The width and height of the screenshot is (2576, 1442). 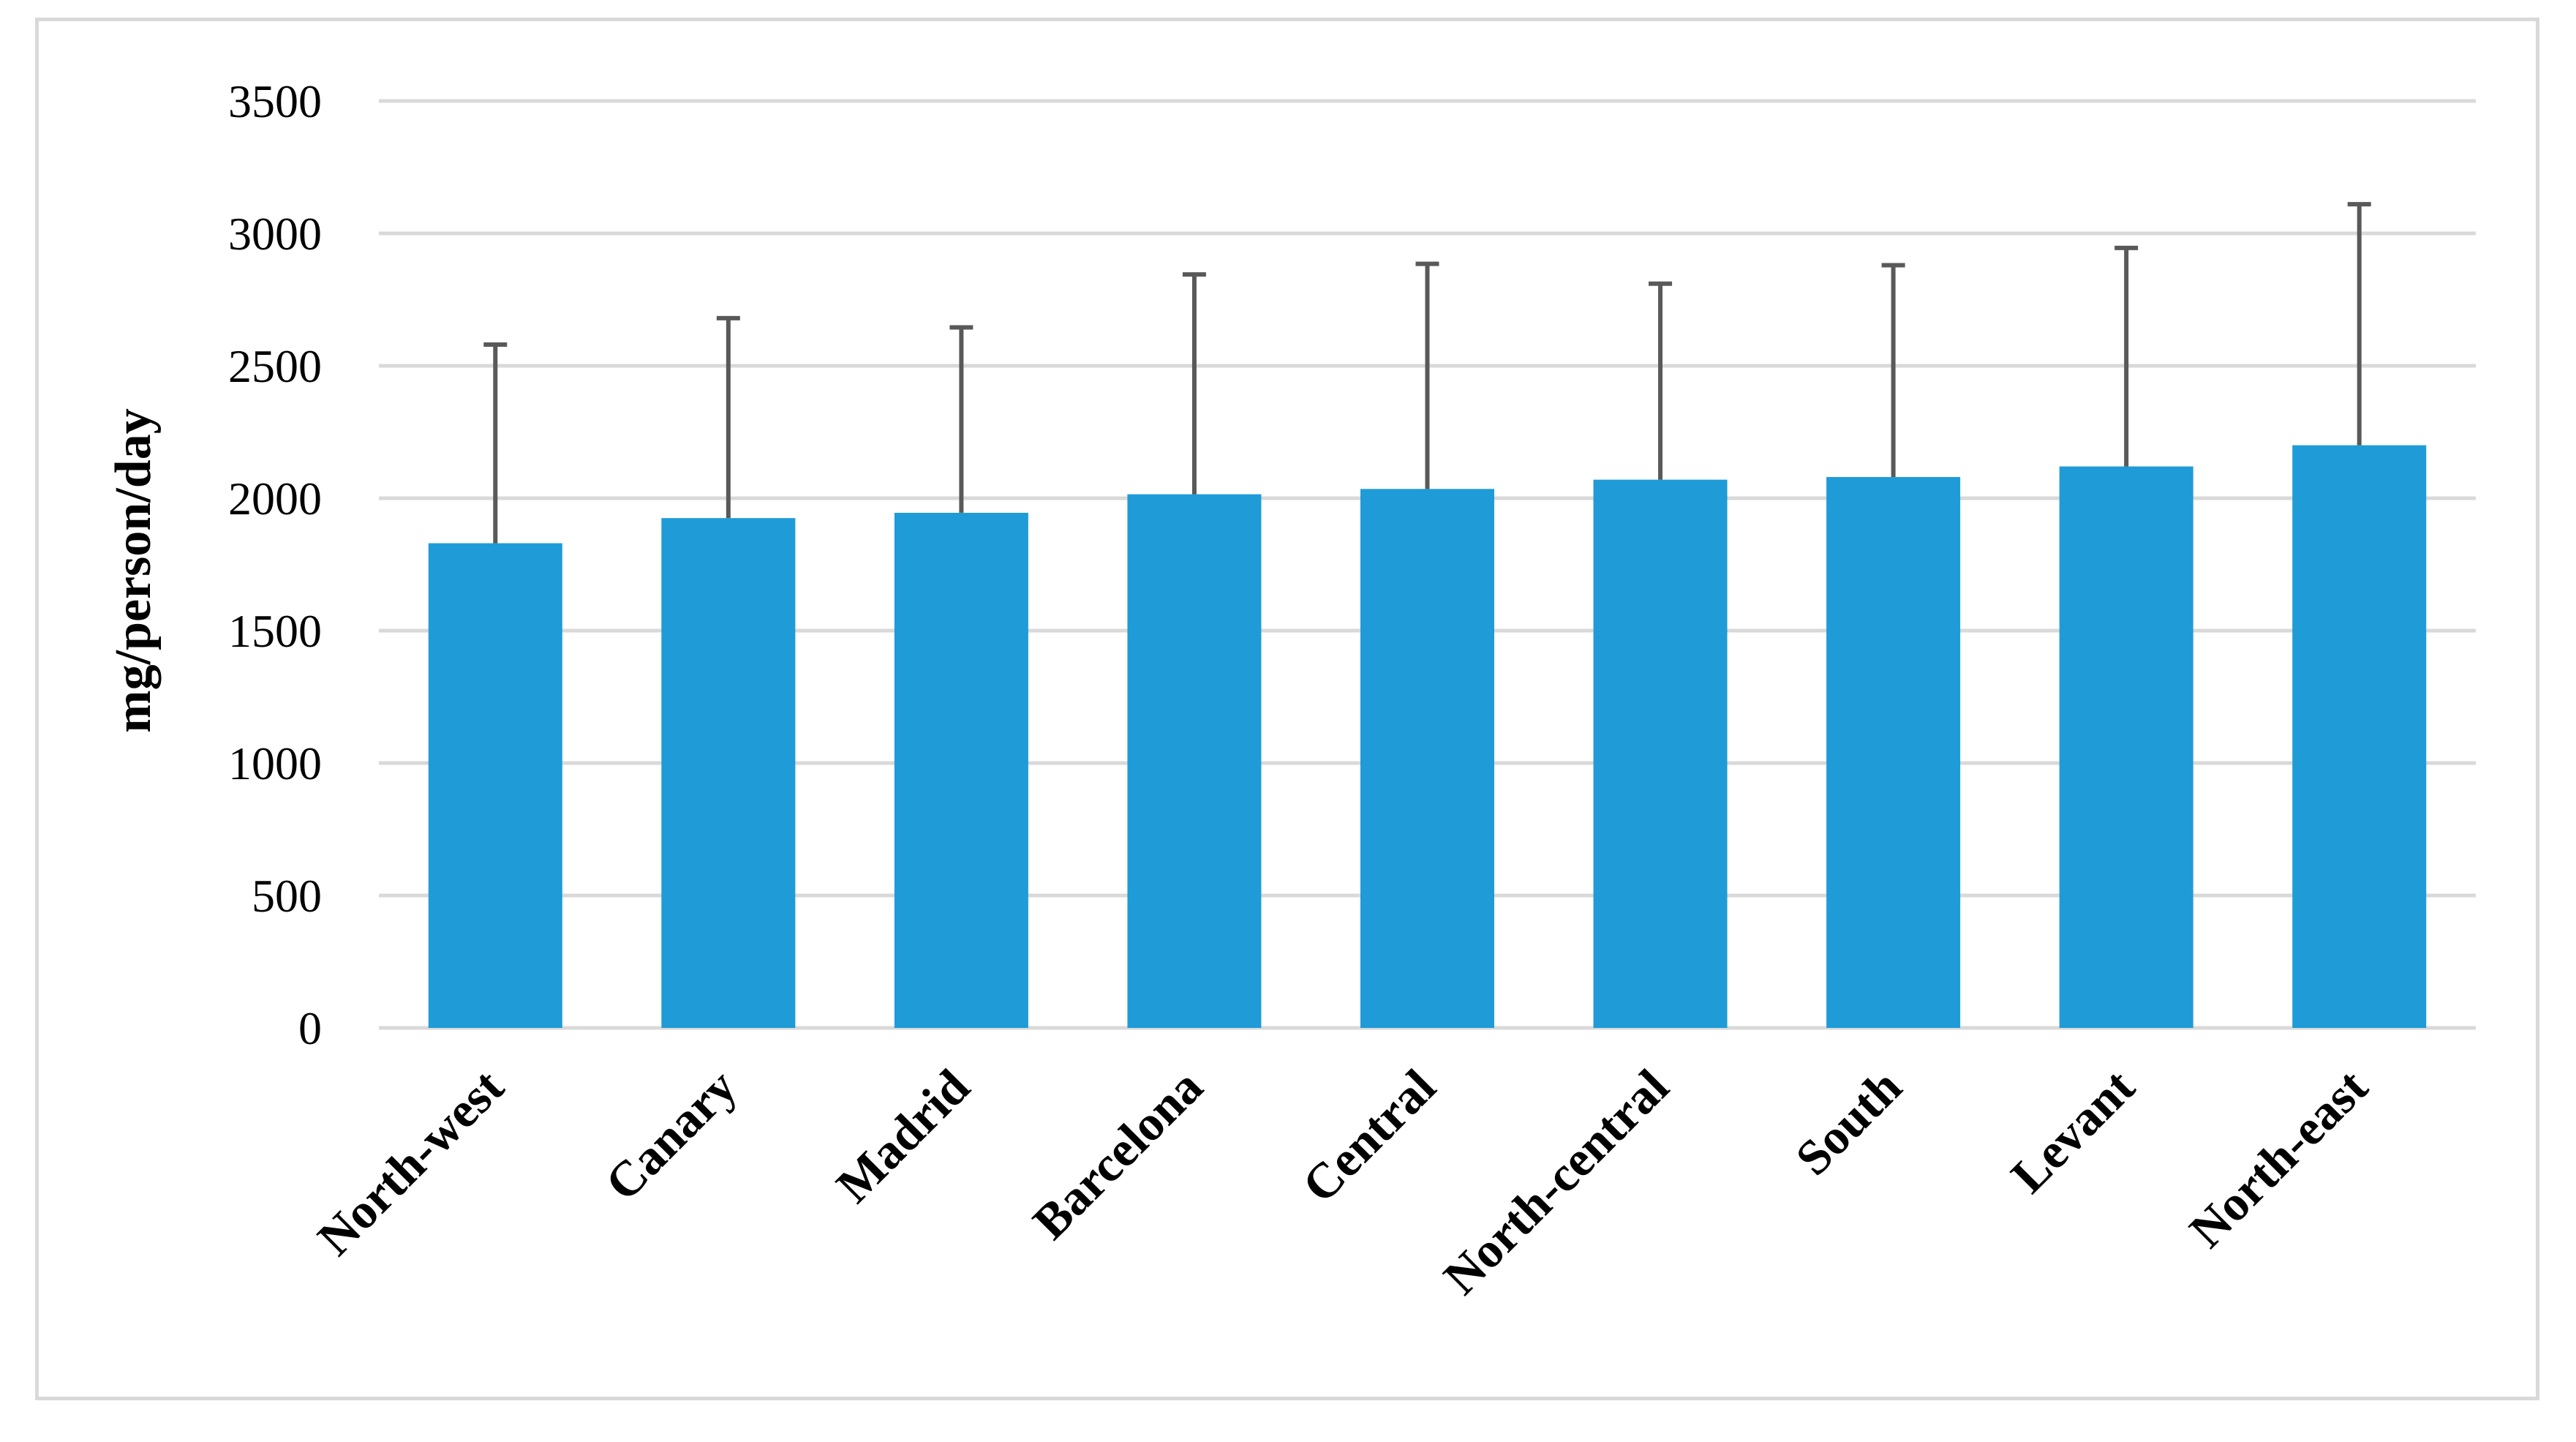 What do you see at coordinates (275, 234) in the screenshot?
I see `y-tick-label: 3000` at bounding box center [275, 234].